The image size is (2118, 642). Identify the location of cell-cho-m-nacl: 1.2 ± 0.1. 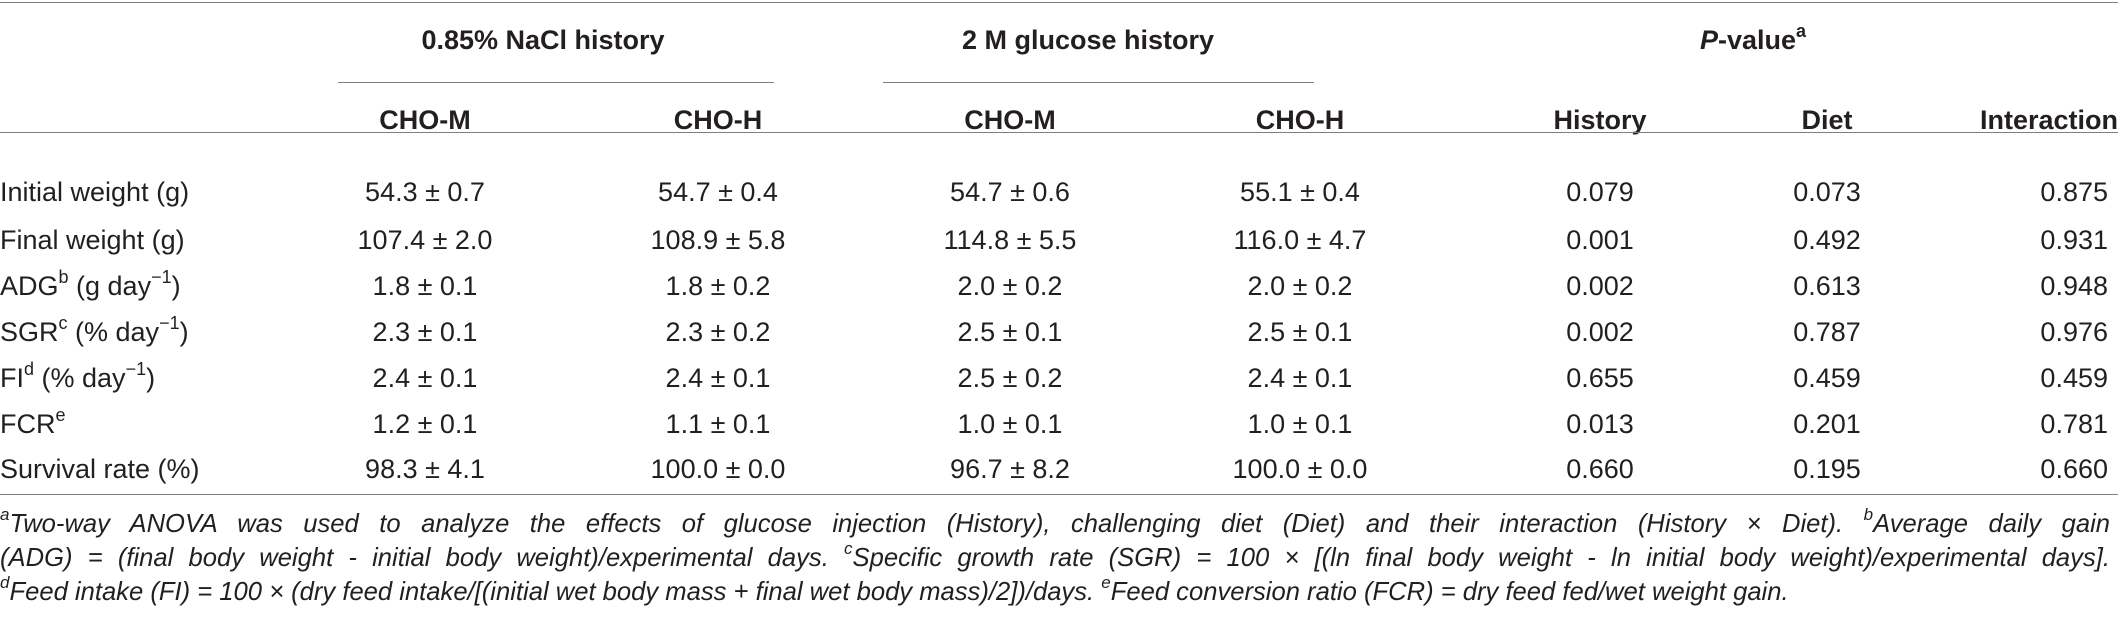
(425, 424).